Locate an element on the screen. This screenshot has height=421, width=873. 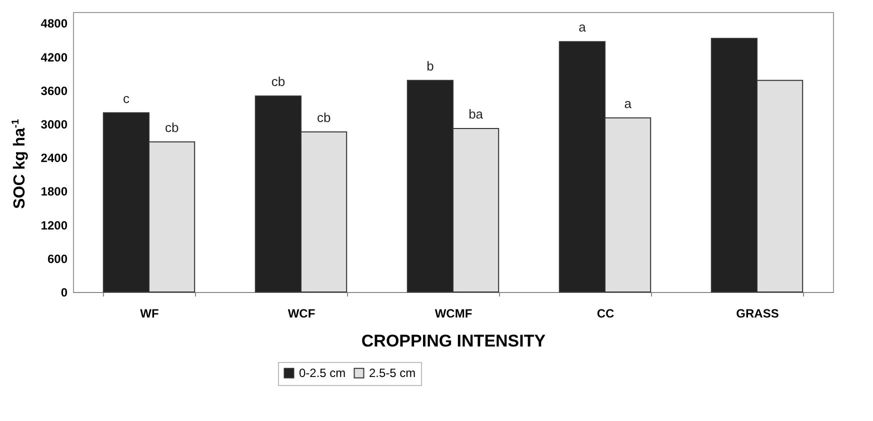
y-tick-label: 1800 is located at coordinates (54, 191).